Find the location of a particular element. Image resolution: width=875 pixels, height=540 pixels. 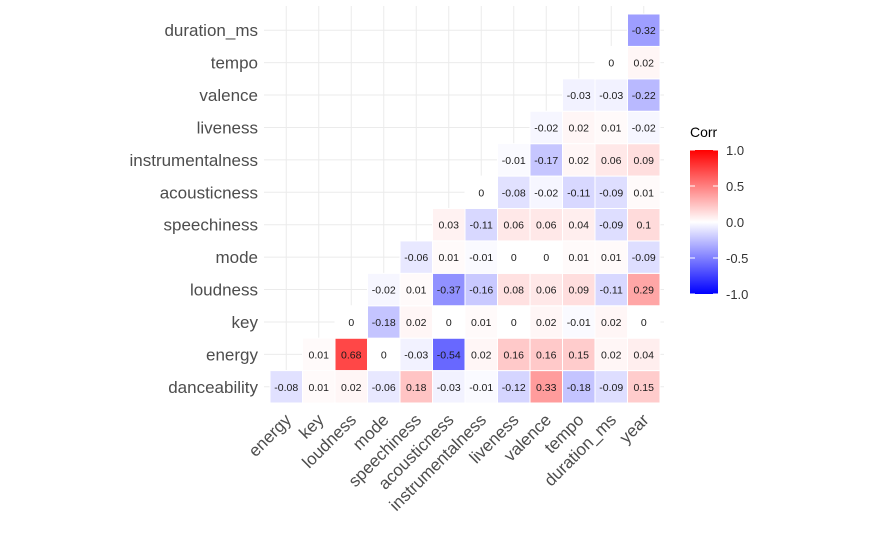

color-legend: Corr 1.0 0.5 0.0 -0.5 -1.0 is located at coordinates (719, 213).